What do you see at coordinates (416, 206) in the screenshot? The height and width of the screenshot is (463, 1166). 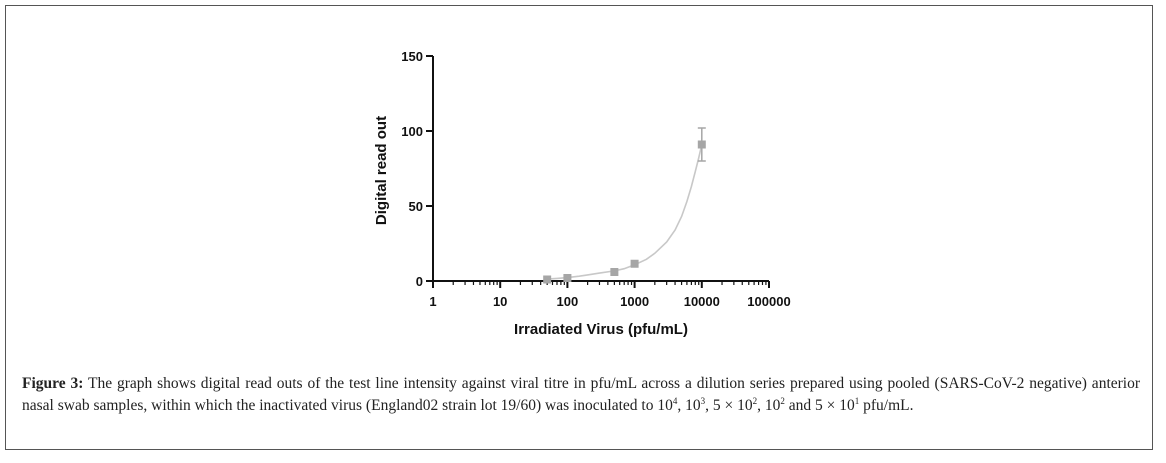 I see `y-tick-label: 50` at bounding box center [416, 206].